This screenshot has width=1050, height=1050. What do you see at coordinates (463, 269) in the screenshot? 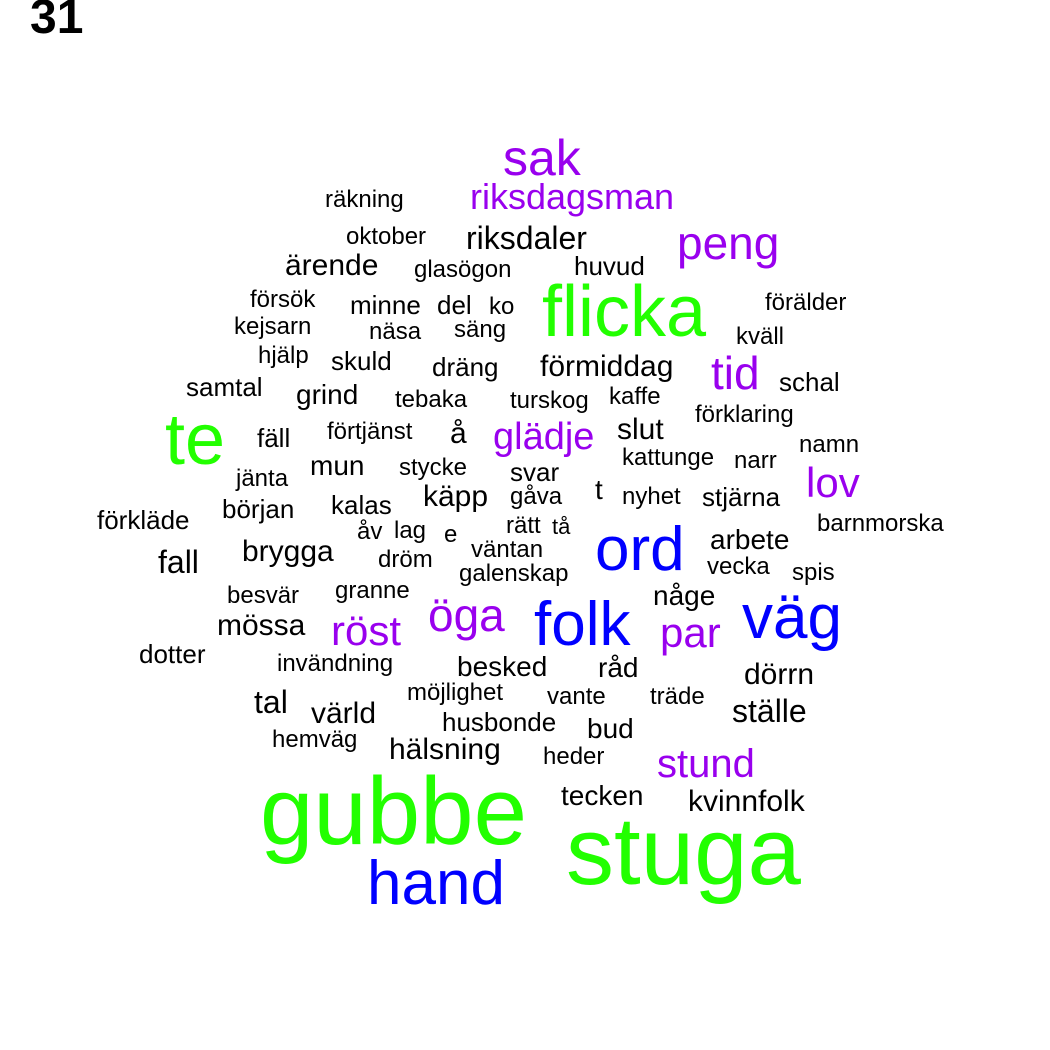
I see `cloud-word: glasögon` at bounding box center [463, 269].